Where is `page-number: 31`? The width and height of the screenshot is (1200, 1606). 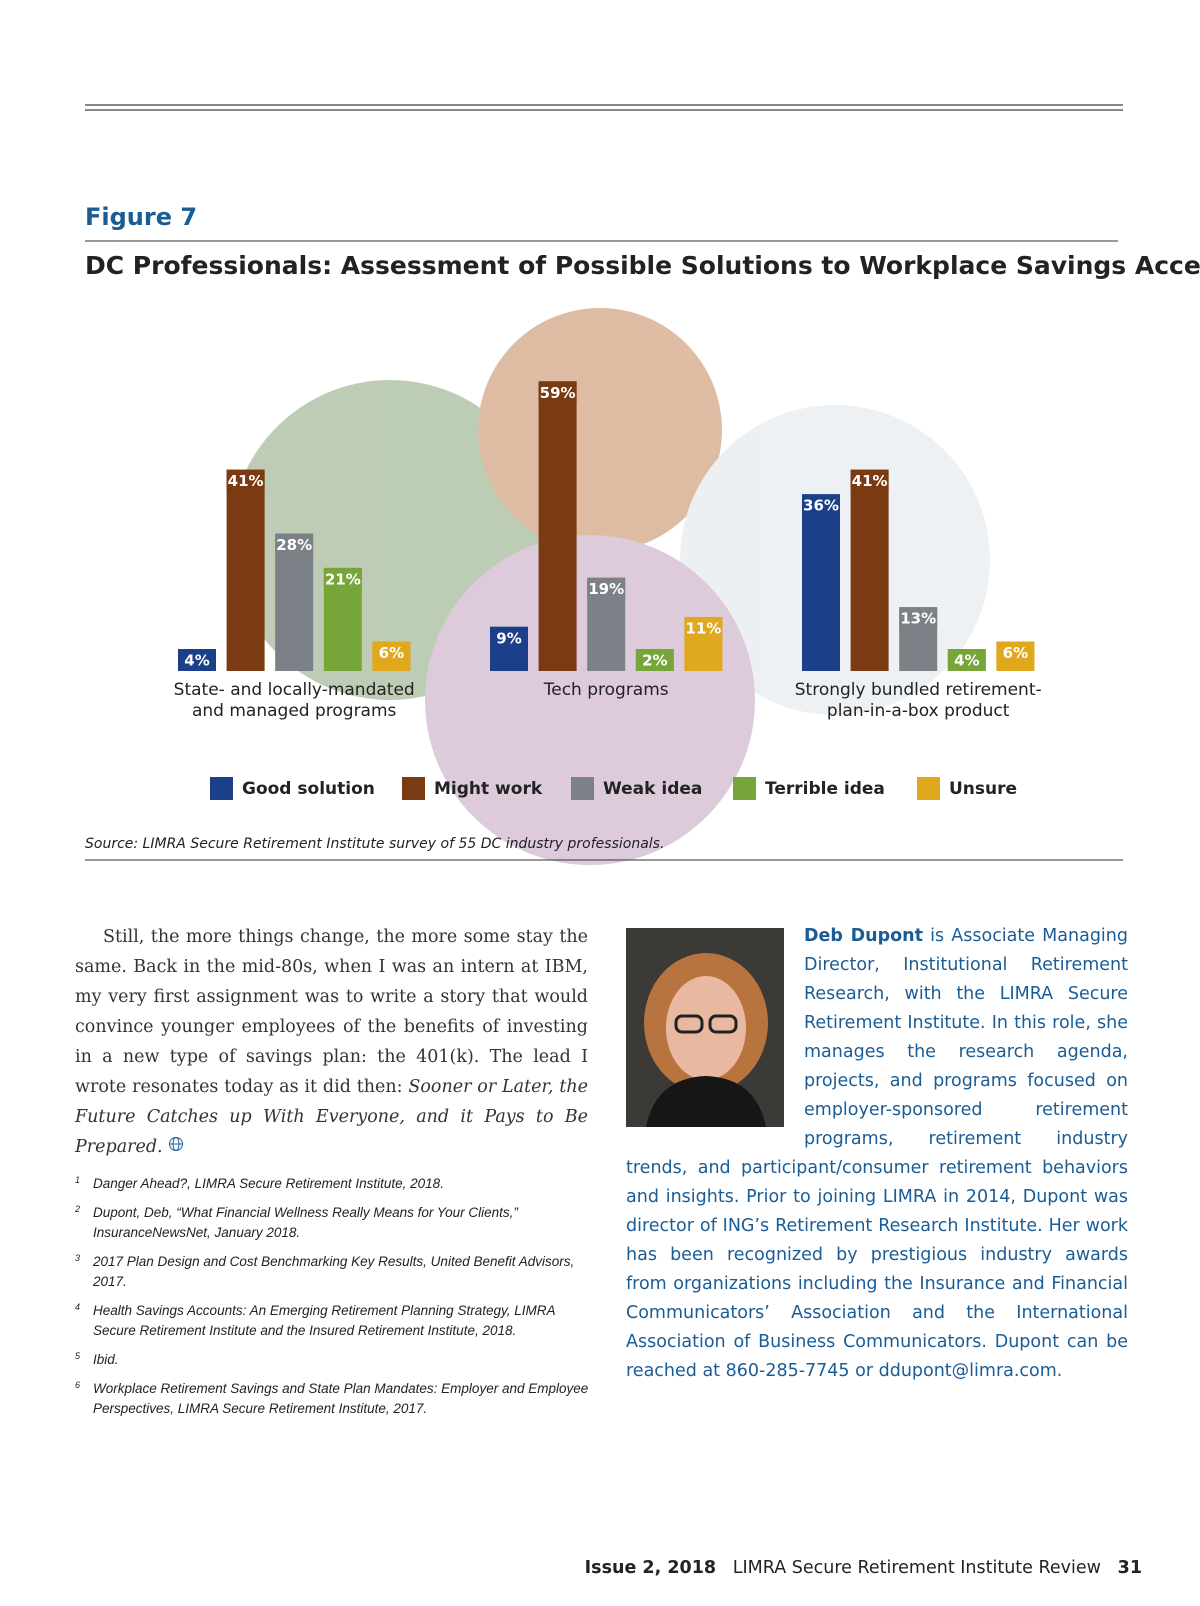
page-number: 31 is located at coordinates (1129, 1568).